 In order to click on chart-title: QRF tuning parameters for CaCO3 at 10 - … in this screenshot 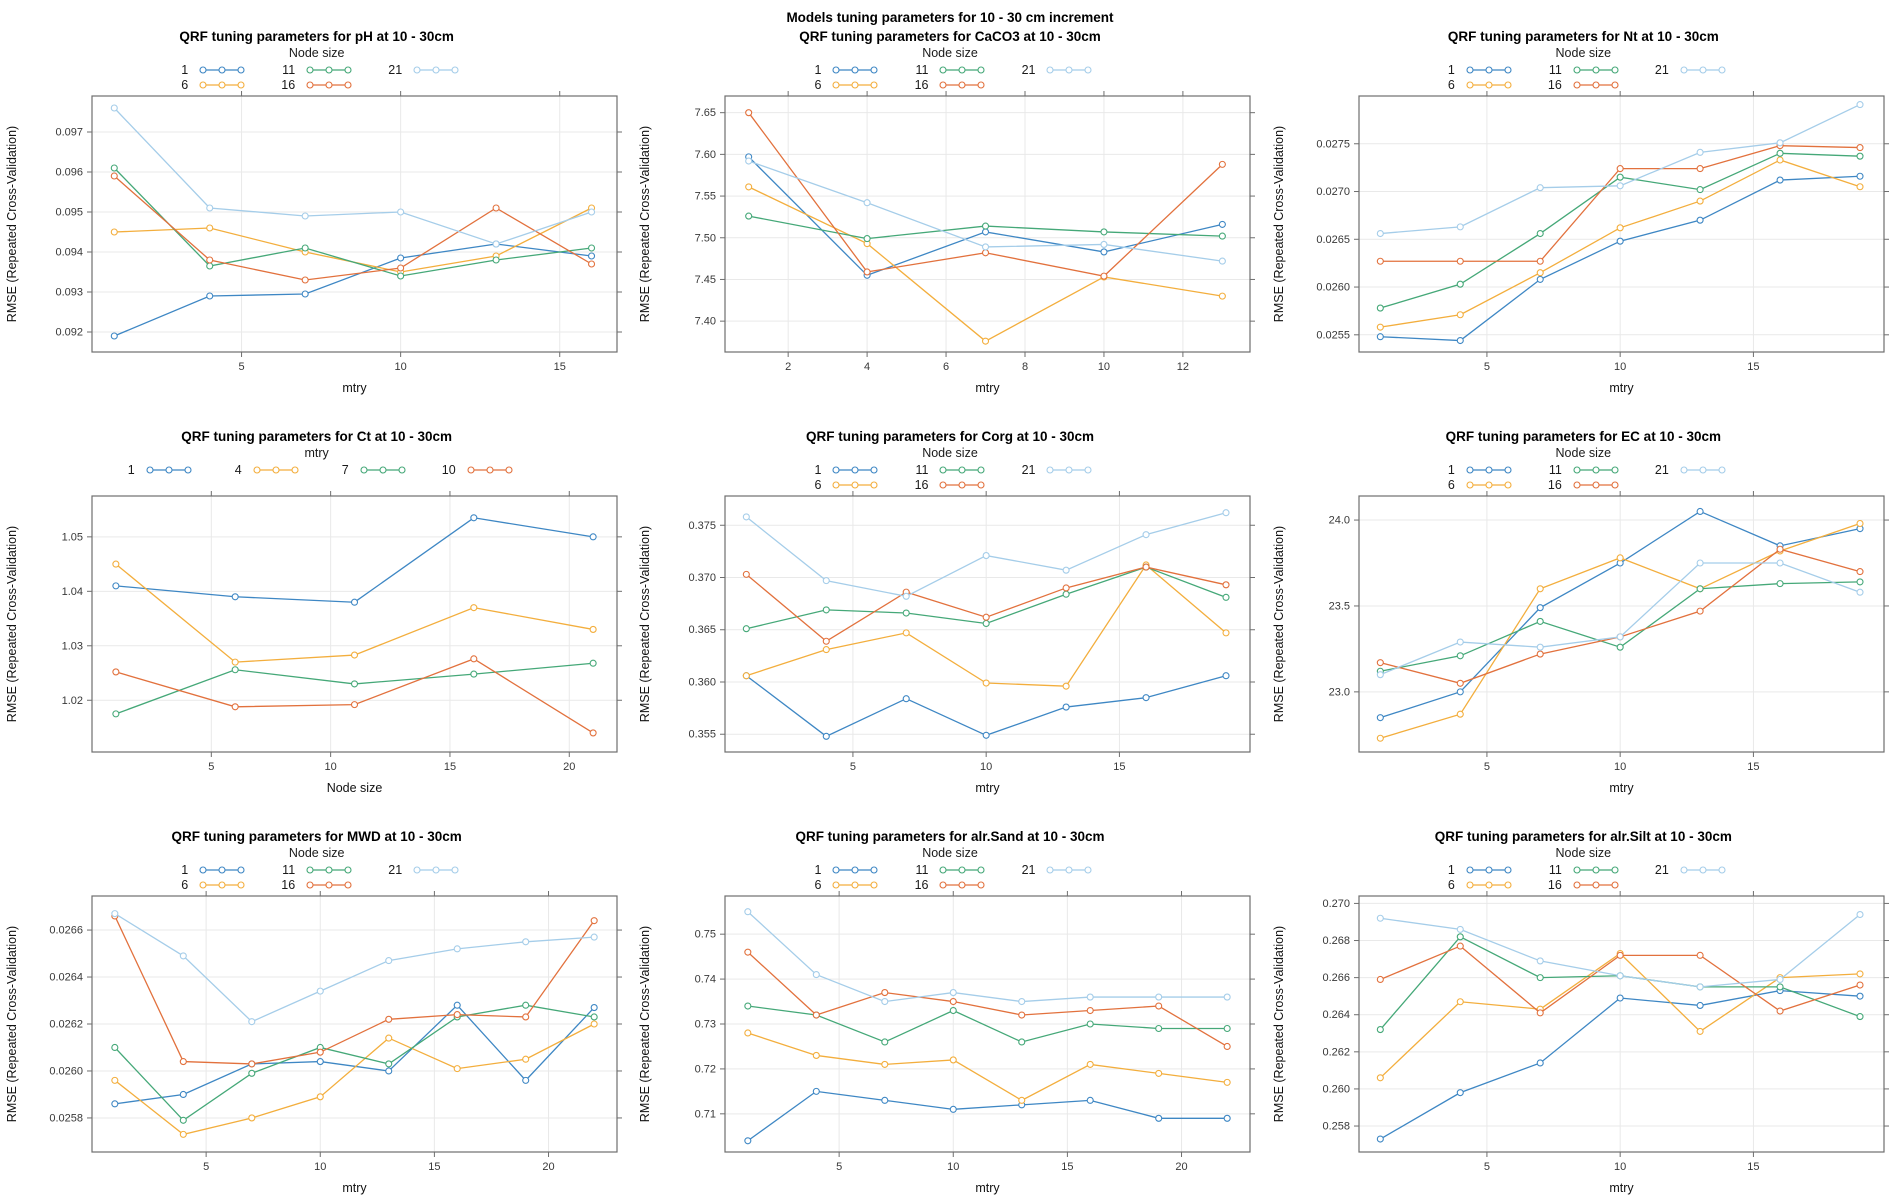, I will do `click(950, 36)`.